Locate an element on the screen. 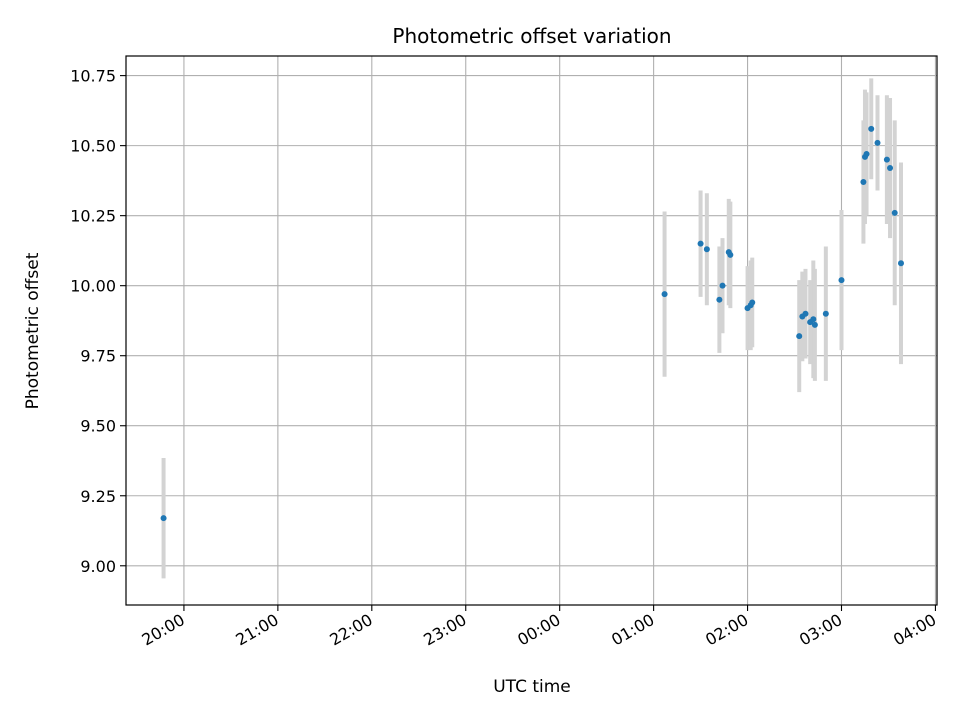  y-tick-label: 9.00 is located at coordinates (98, 566).